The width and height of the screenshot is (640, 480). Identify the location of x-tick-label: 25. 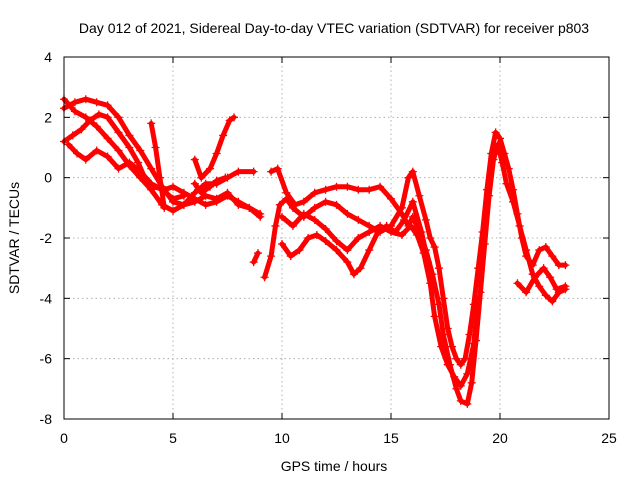
(609, 438).